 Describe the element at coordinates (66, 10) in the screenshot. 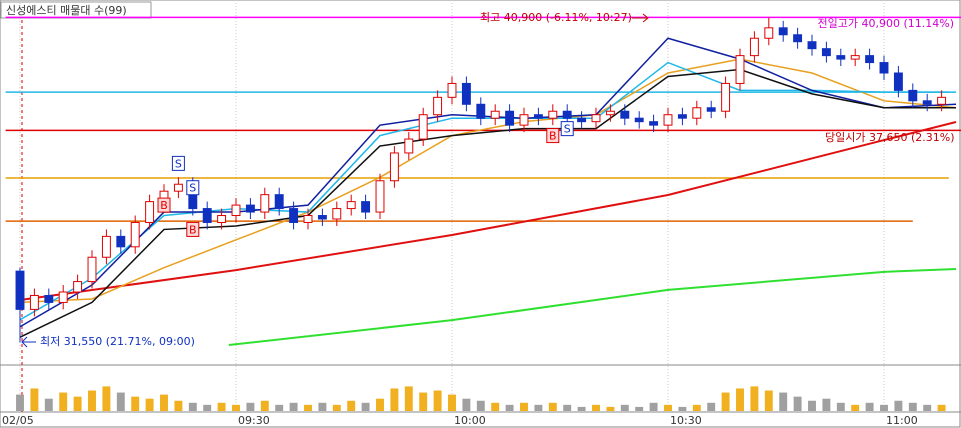

I see `chart-title: 신성에스티 매물대 수(99)` at that location.